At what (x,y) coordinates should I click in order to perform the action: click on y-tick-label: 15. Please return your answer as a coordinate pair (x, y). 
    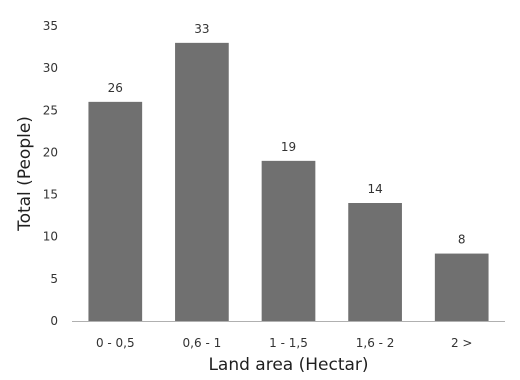
    Looking at the image, I should click on (50, 195).